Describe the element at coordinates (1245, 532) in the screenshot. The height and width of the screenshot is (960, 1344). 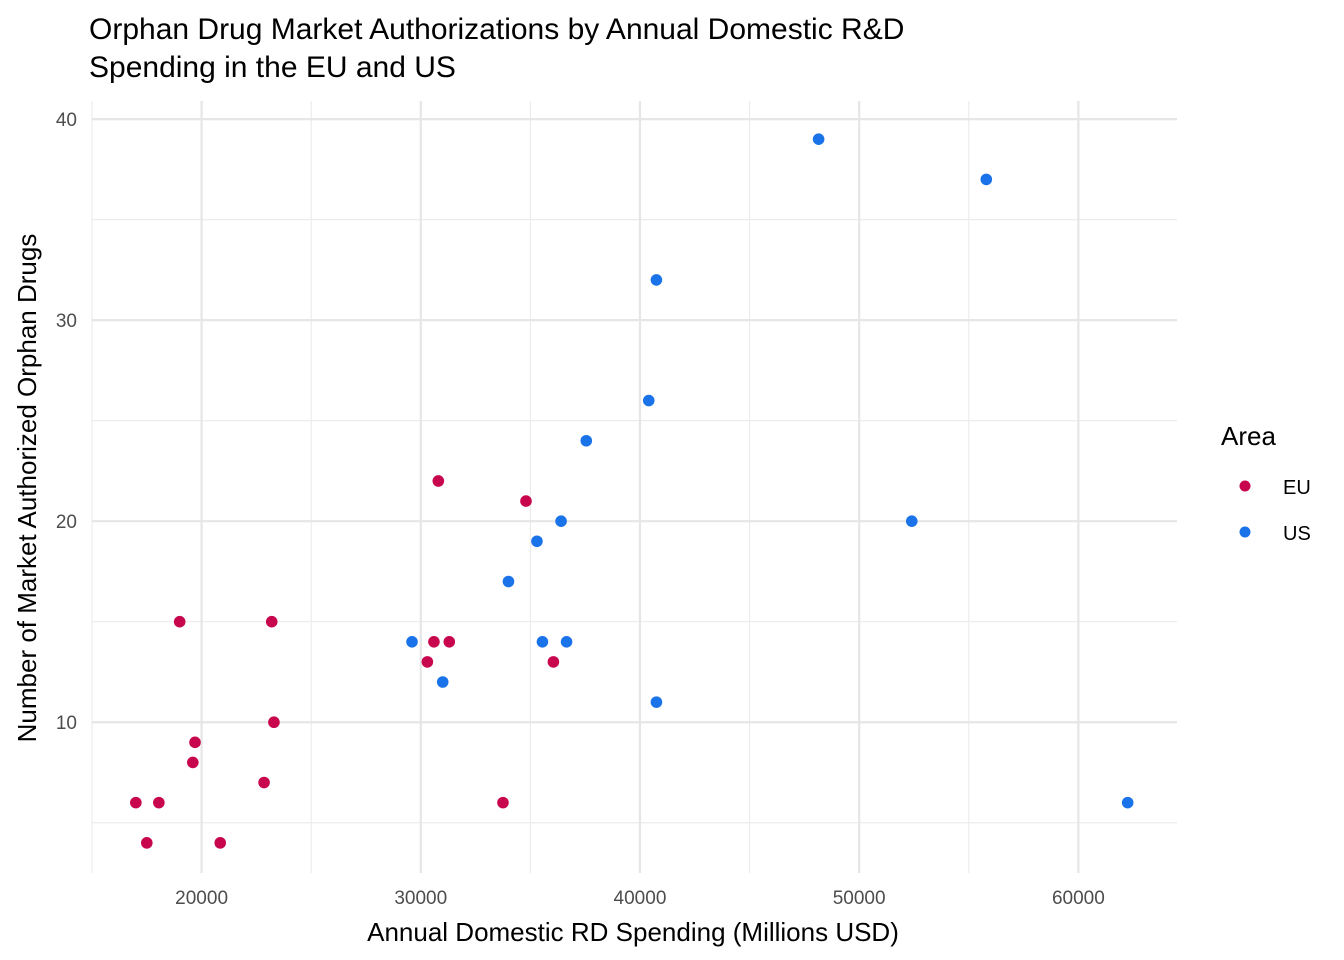
I see `legend-key-us` at that location.